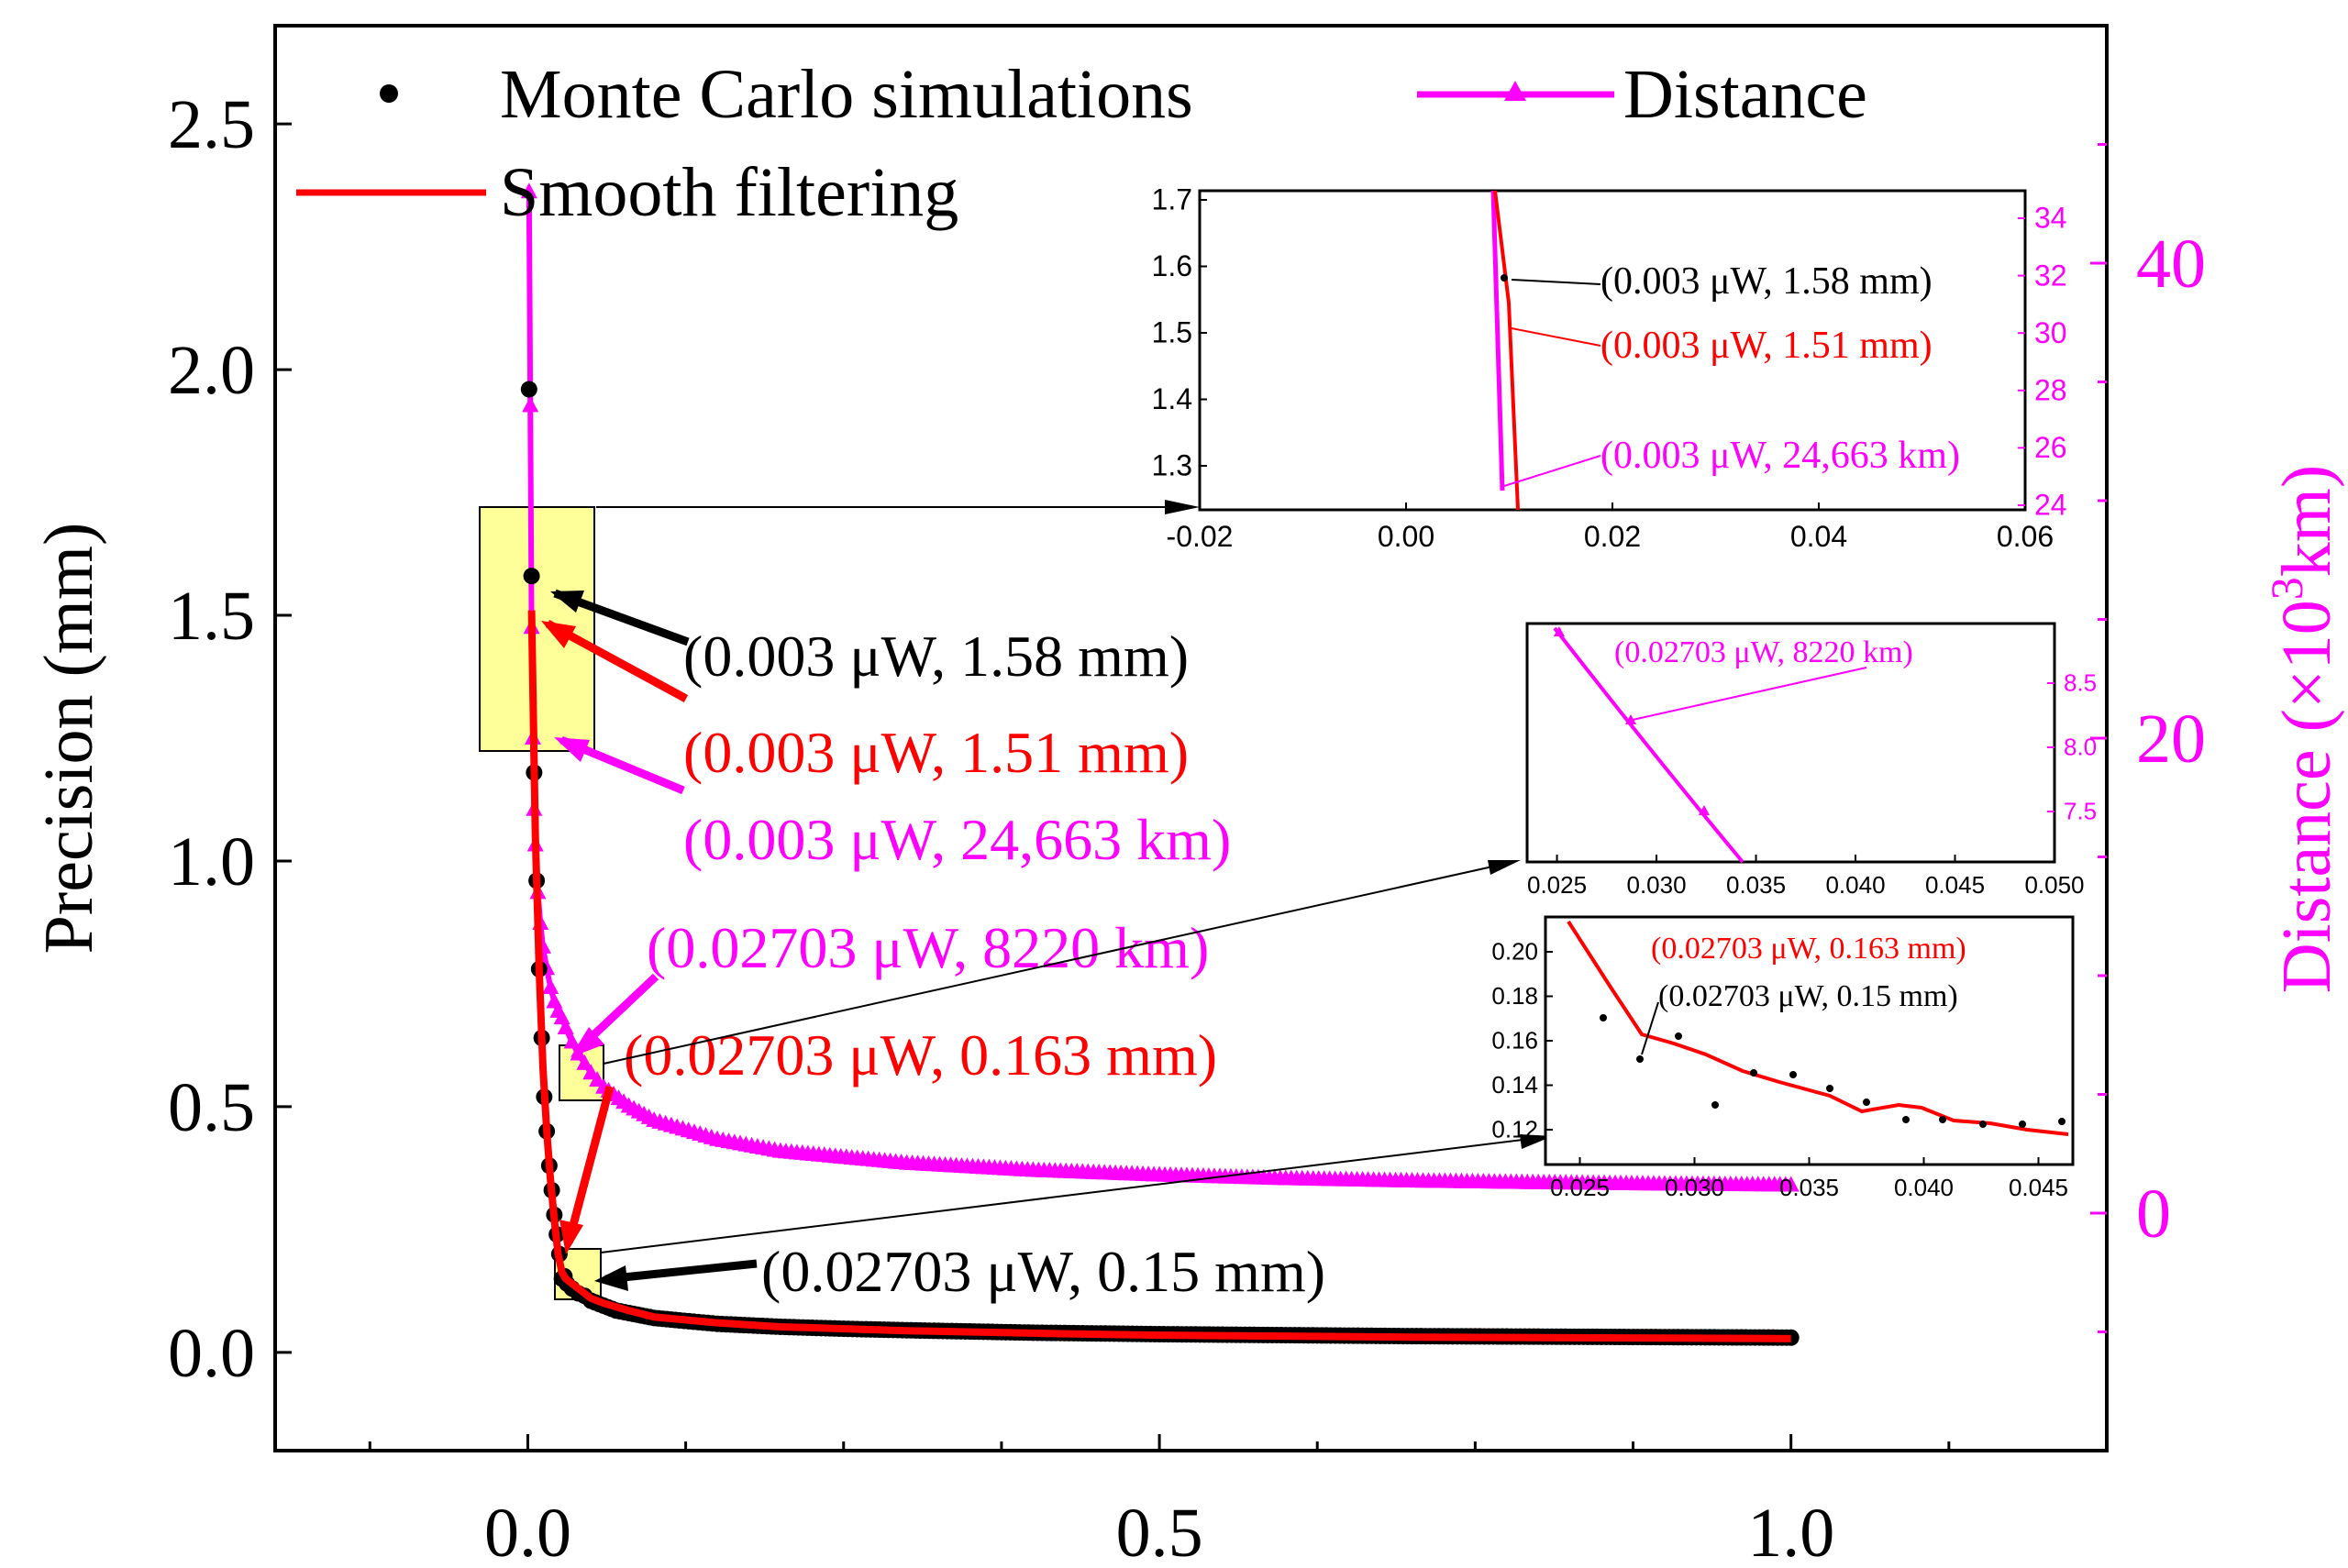  I want to click on y-tick-label: 1.0, so click(211, 862).